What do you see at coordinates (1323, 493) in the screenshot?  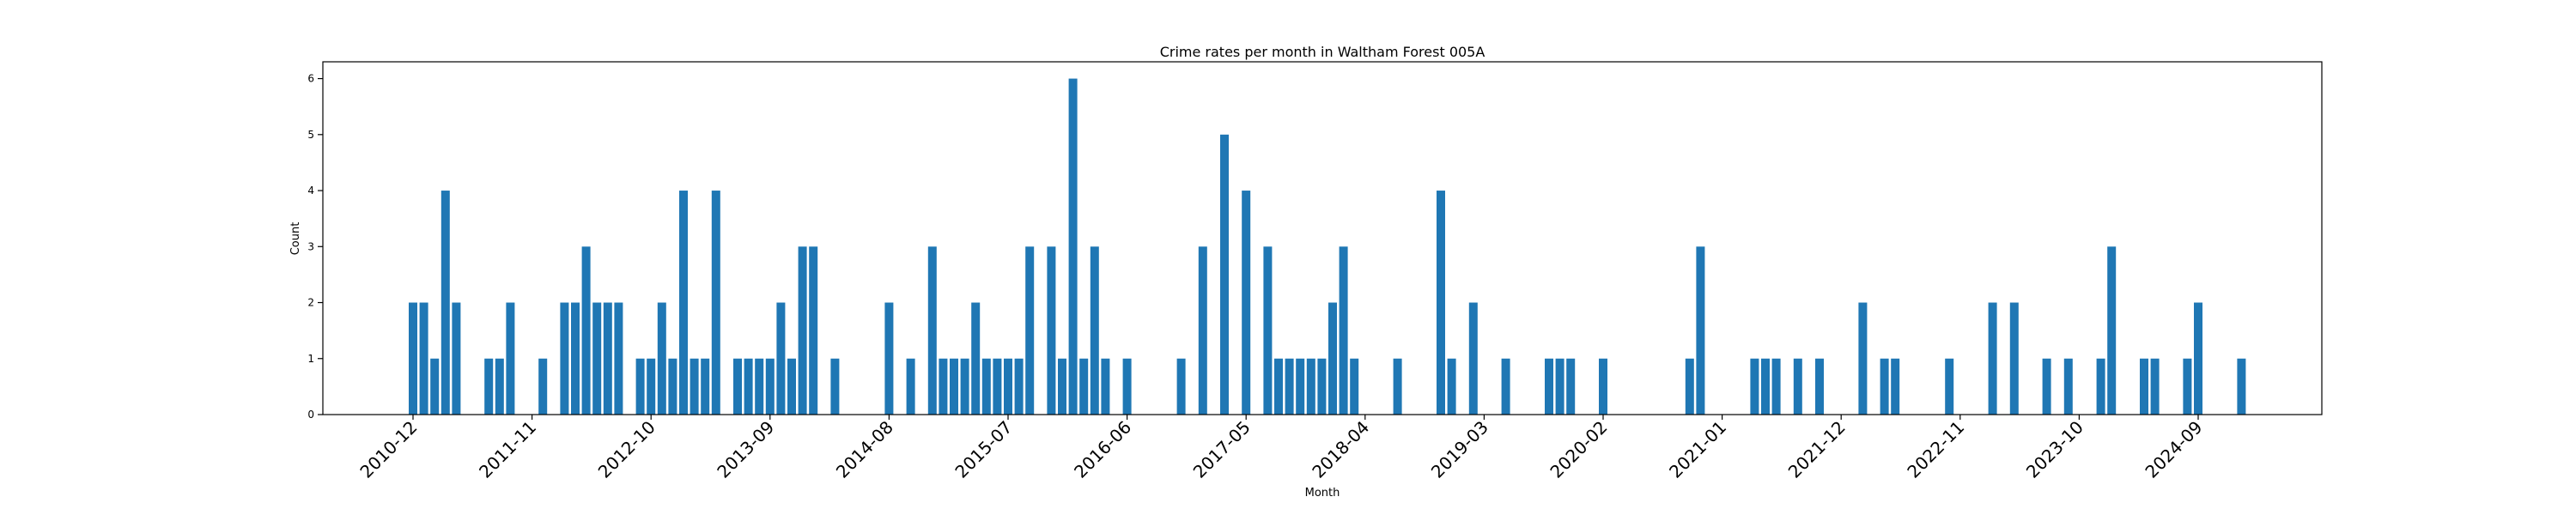 I see `x-axis-label: Month` at bounding box center [1323, 493].